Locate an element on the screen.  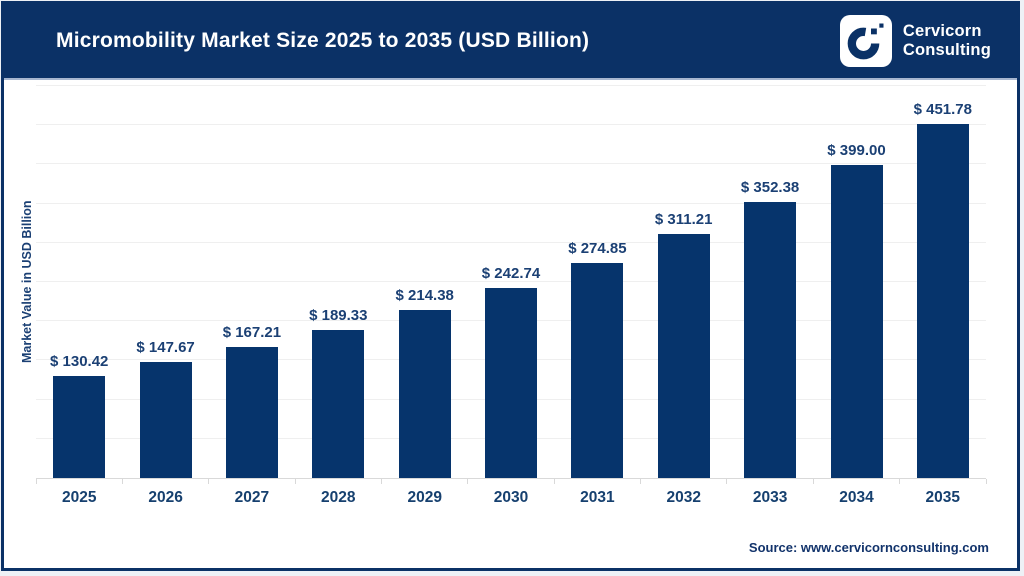
logo-text: Cervicorn Consulting is located at coordinates (947, 41).